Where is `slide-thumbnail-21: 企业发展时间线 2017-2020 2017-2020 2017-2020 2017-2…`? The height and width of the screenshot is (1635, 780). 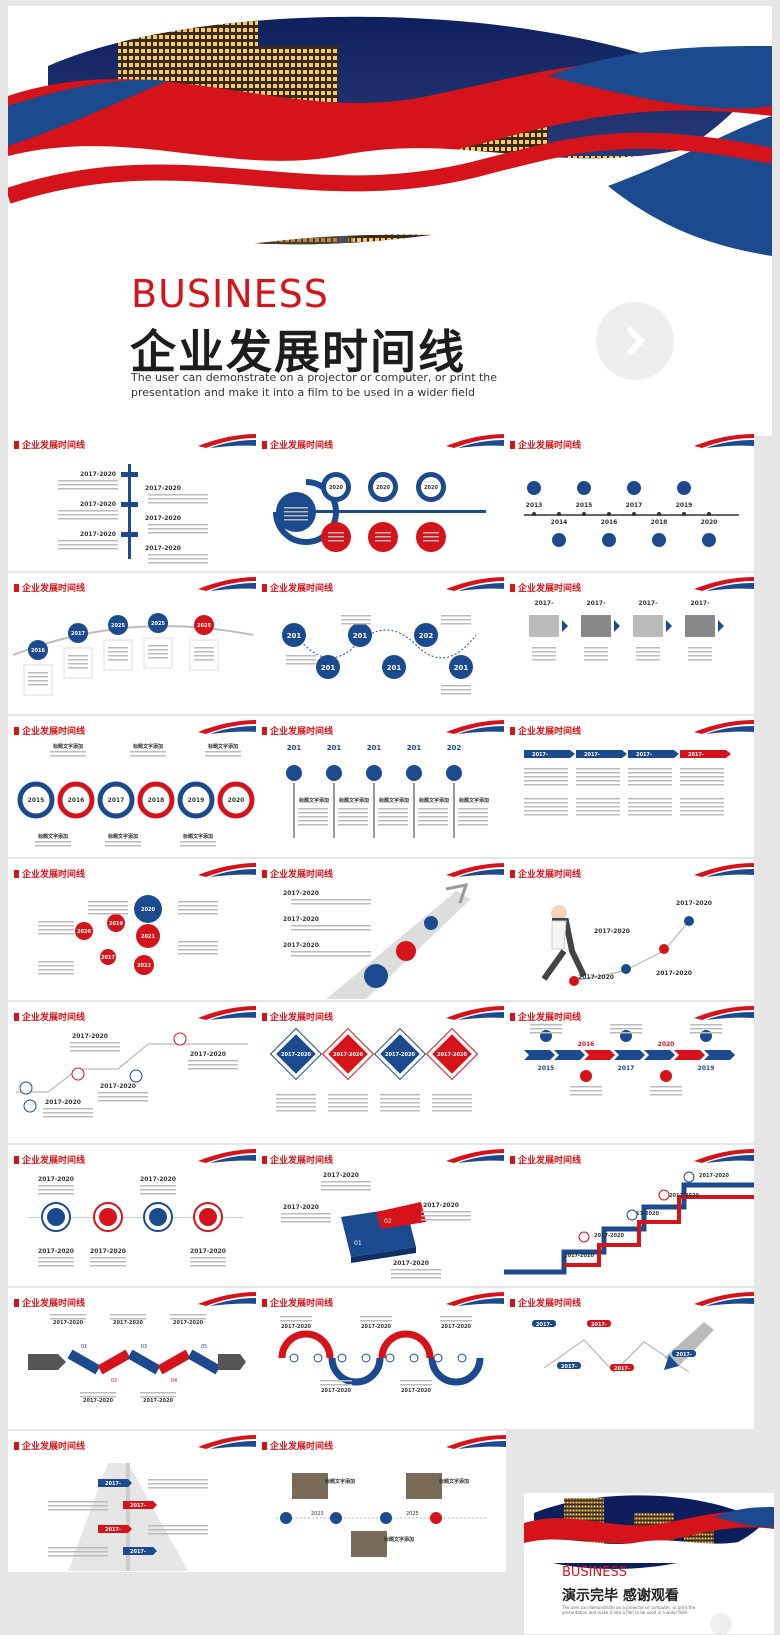 slide-thumbnail-21: 企业发展时间线 2017-2020 2017-2020 2017-2020 2017-2… is located at coordinates (381, 1358).